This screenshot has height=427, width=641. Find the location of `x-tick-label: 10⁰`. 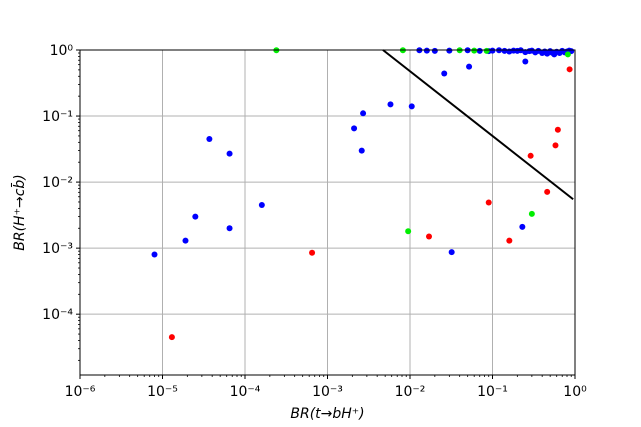

x-tick-label: 10⁰ is located at coordinates (575, 392).